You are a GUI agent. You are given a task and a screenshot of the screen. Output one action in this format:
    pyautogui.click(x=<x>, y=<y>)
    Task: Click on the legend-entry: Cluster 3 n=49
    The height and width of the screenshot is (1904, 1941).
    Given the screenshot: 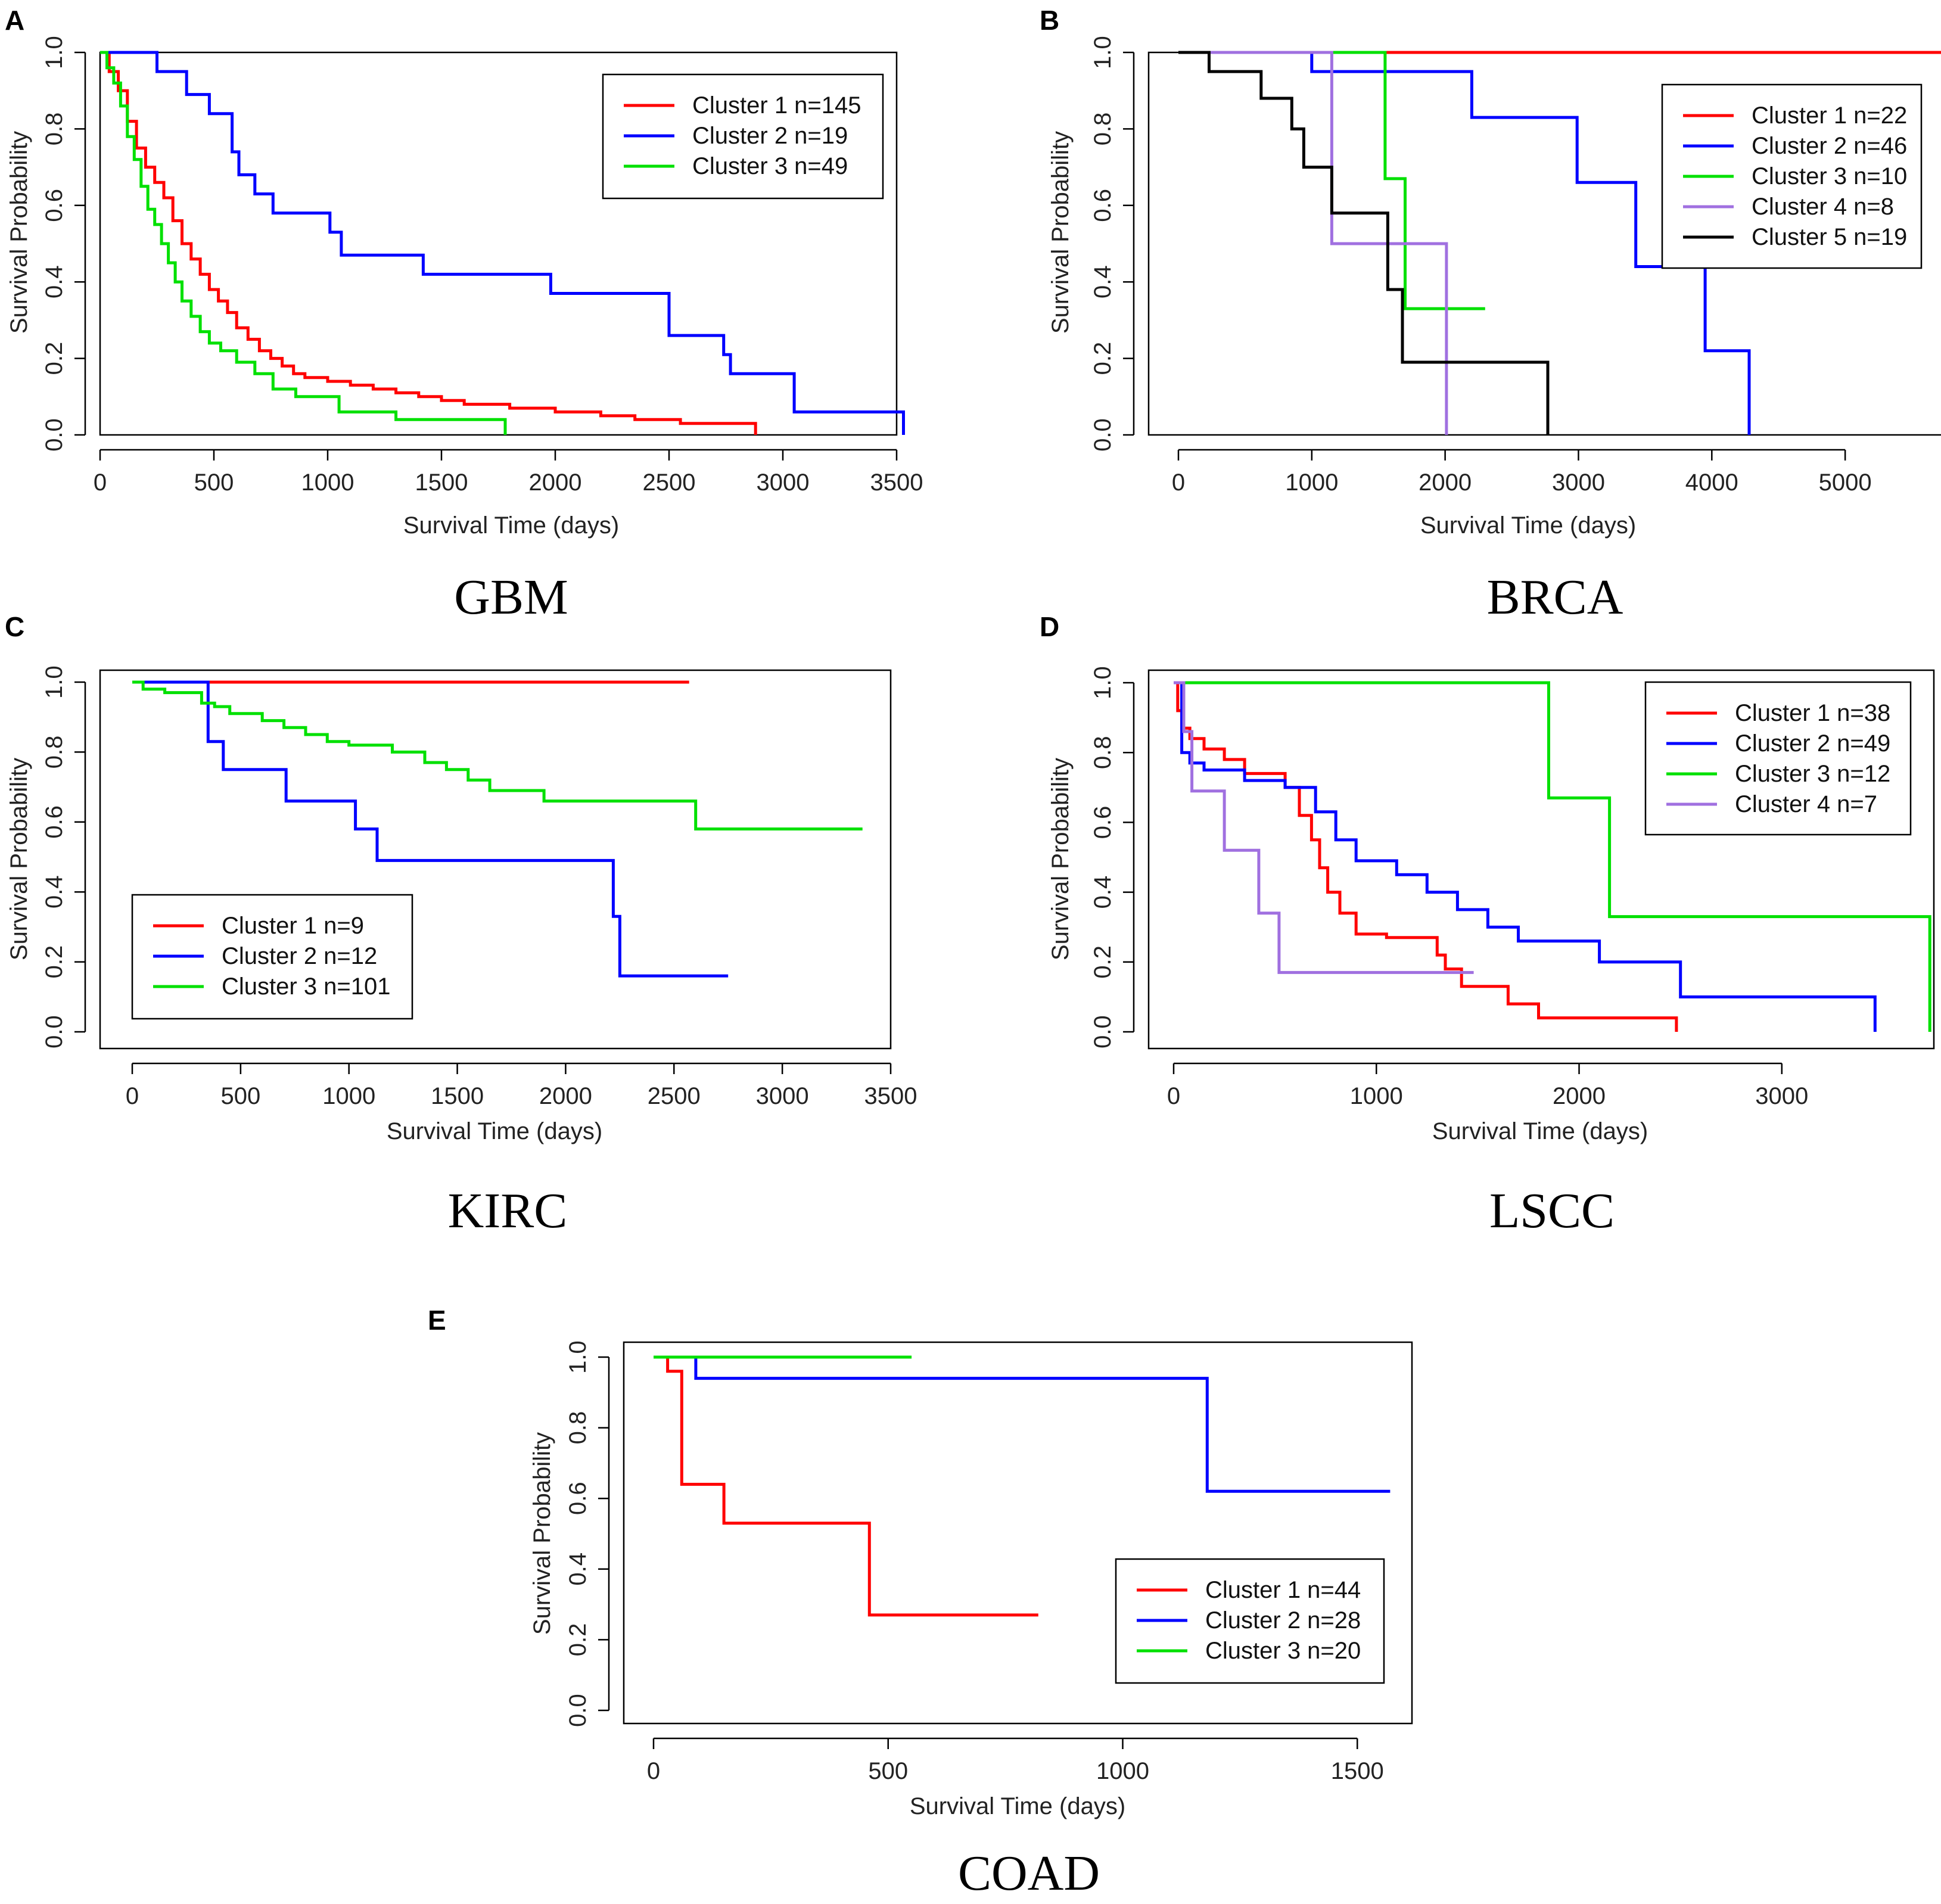 What is the action you would take?
    pyautogui.click(x=770, y=166)
    